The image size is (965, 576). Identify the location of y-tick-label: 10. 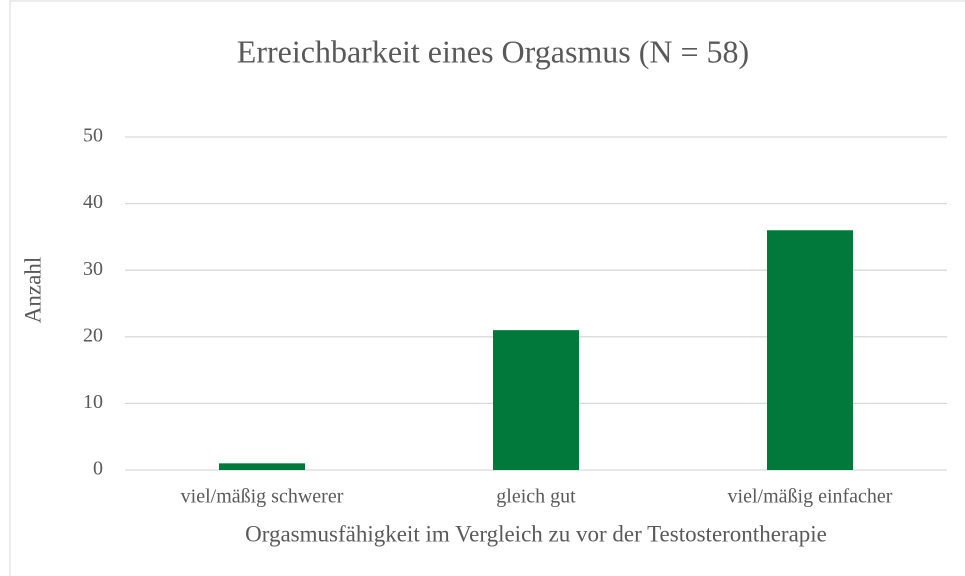
(93, 402).